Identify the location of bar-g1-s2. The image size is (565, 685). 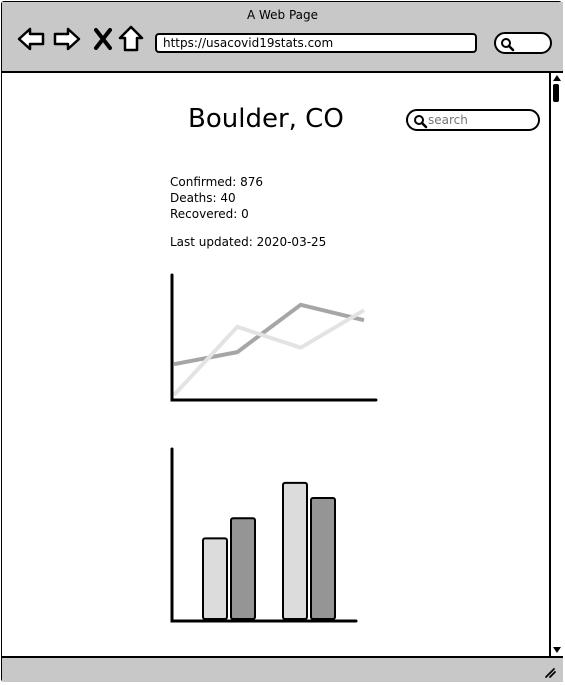
(243, 568).